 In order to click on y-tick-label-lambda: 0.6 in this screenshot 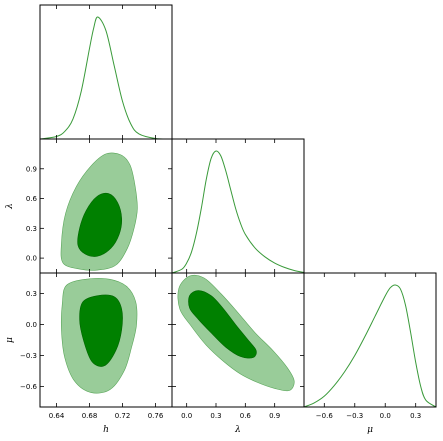, I will do `click(32, 199)`.